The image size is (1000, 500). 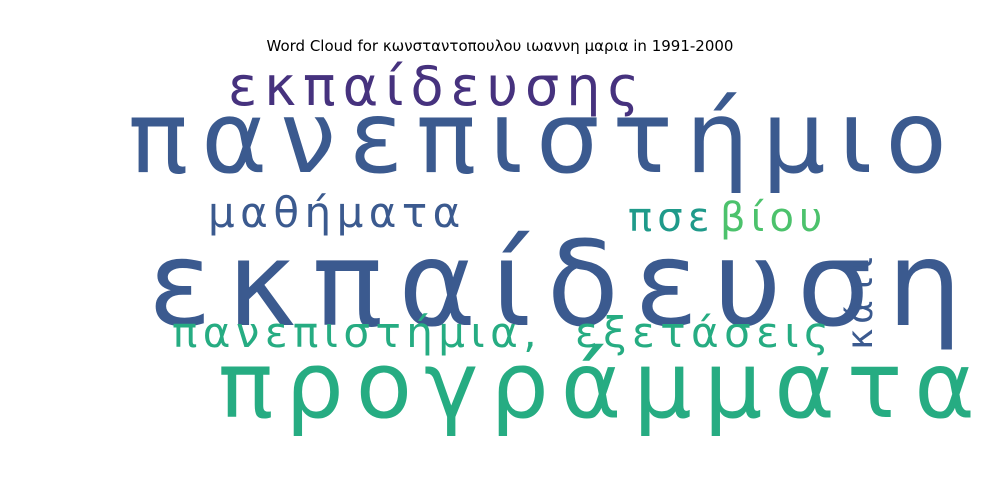 I want to click on word-exetaseis: εξετάσεις, so click(x=705, y=332).